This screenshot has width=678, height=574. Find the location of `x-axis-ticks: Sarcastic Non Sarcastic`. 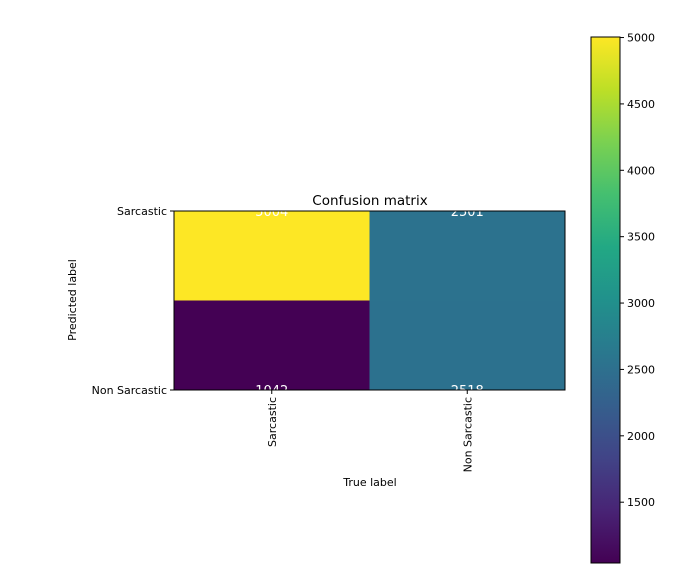

x-axis-ticks: Sarcastic Non Sarcastic is located at coordinates (370, 431).